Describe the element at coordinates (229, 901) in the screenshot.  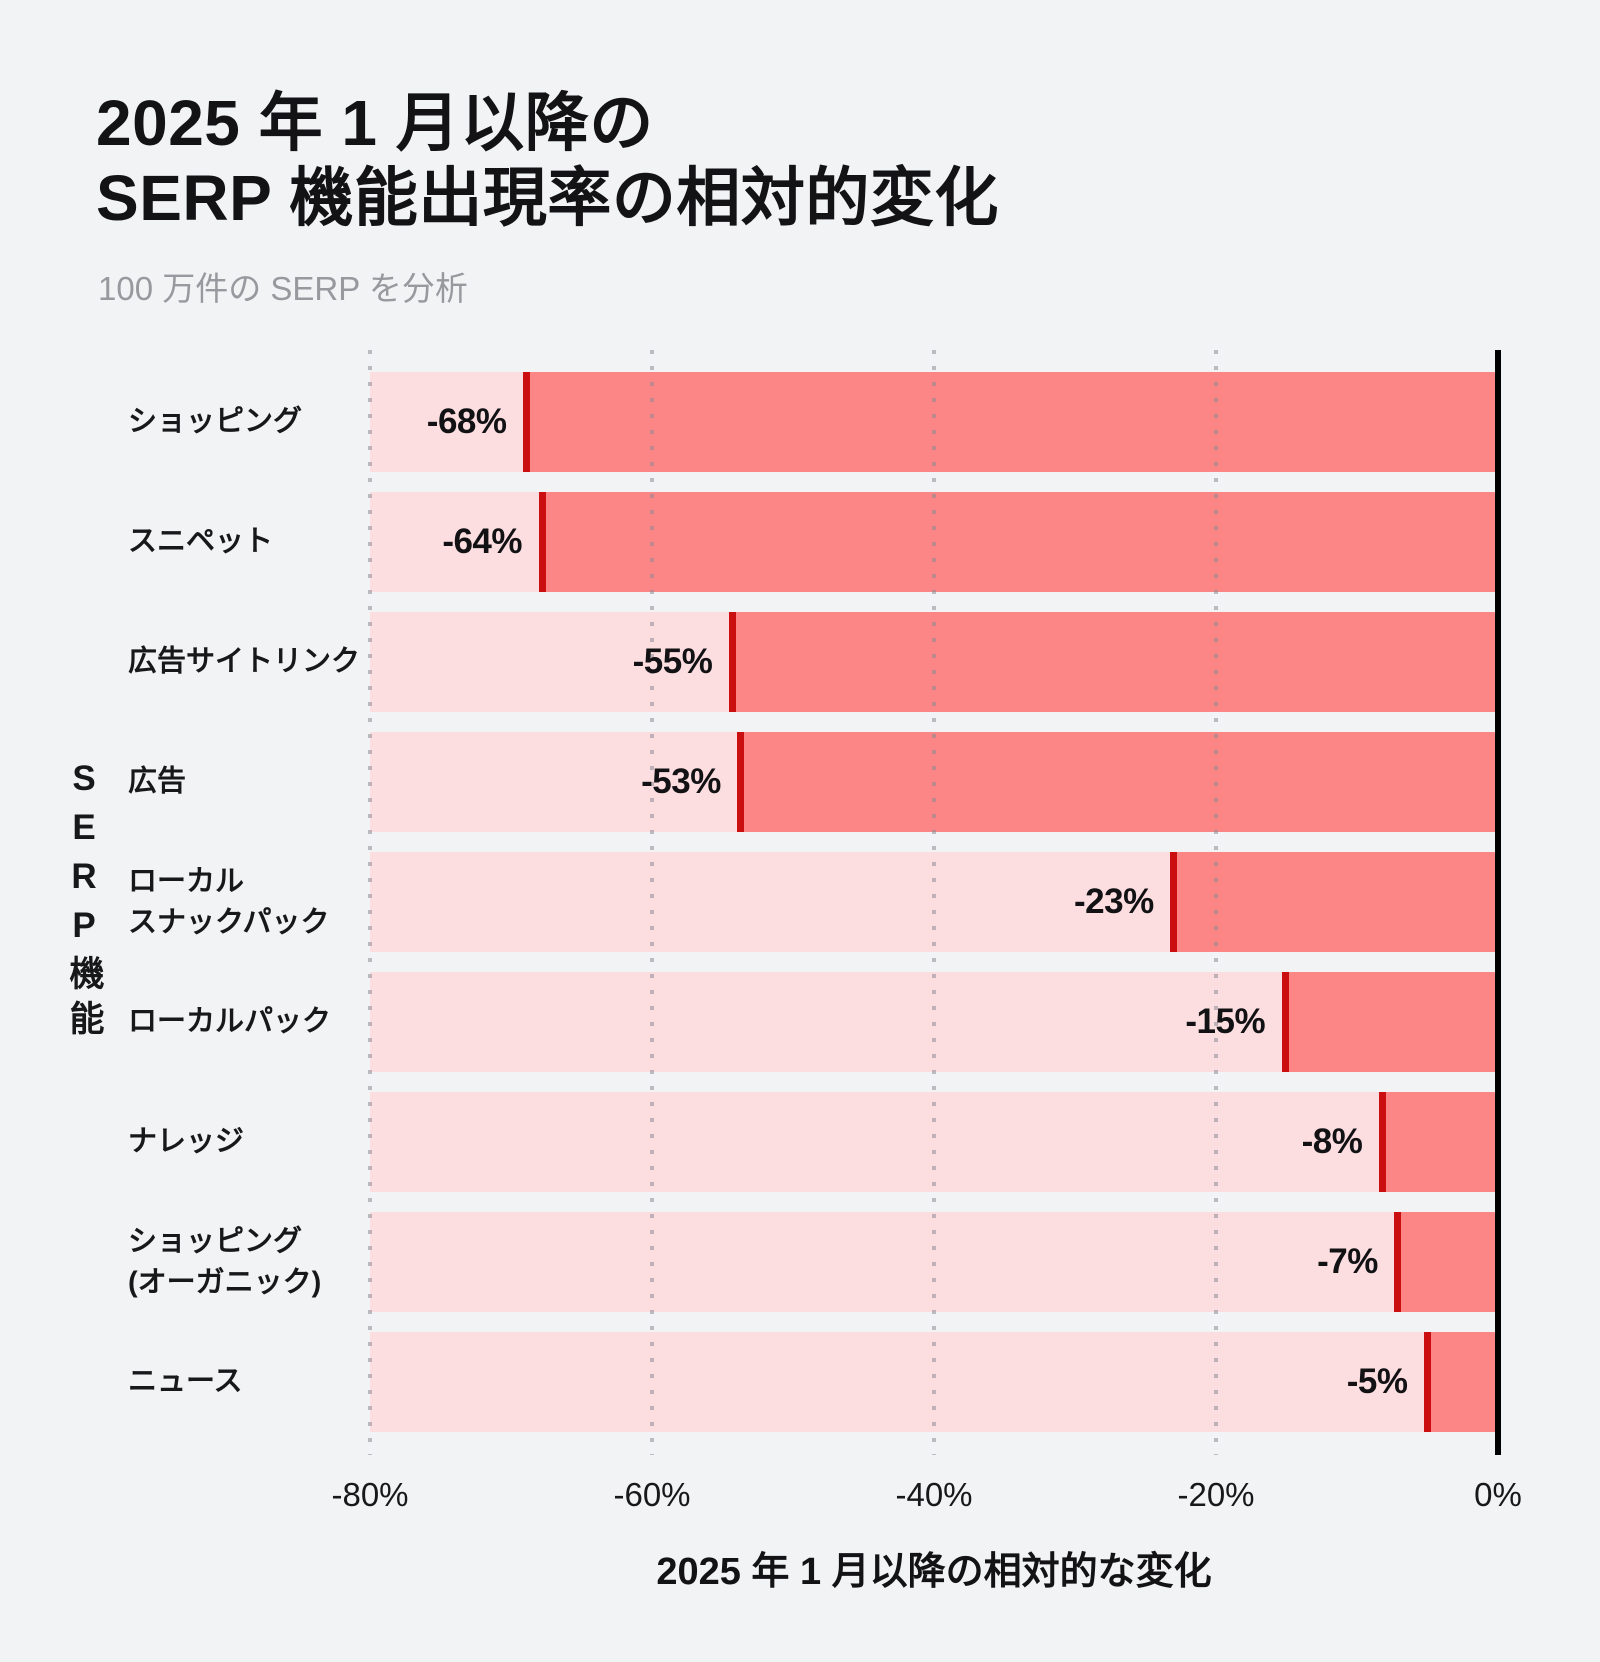
I see `category-label: ローカル スナックパック` at that location.